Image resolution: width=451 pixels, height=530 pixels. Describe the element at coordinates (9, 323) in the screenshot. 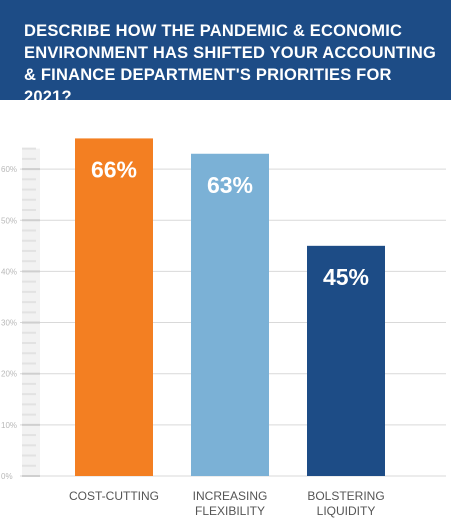

I see `y-tick-label: 30%` at that location.